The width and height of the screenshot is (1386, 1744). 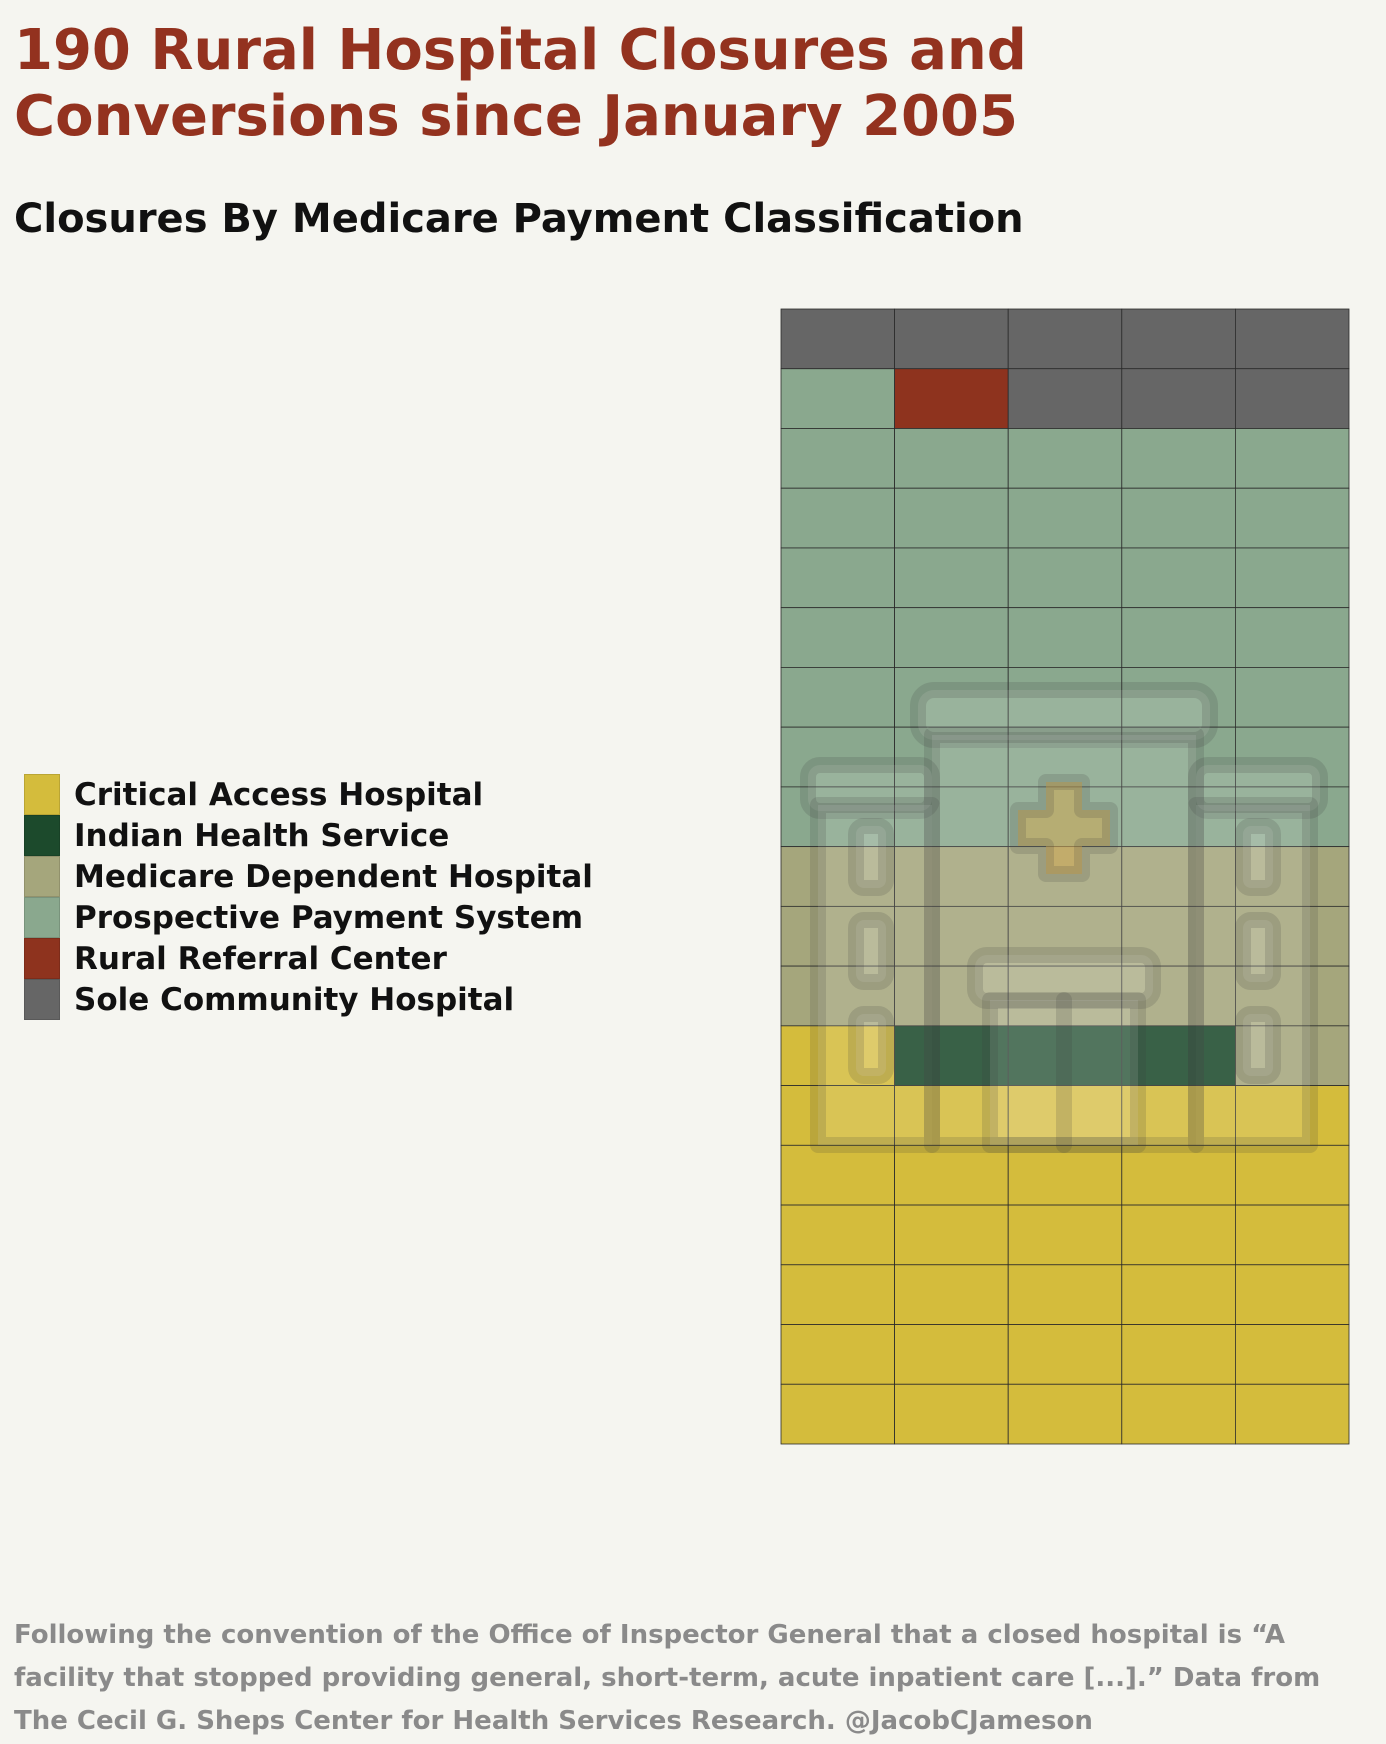 I want to click on legend-item: Indian Health Service, so click(x=308, y=835).